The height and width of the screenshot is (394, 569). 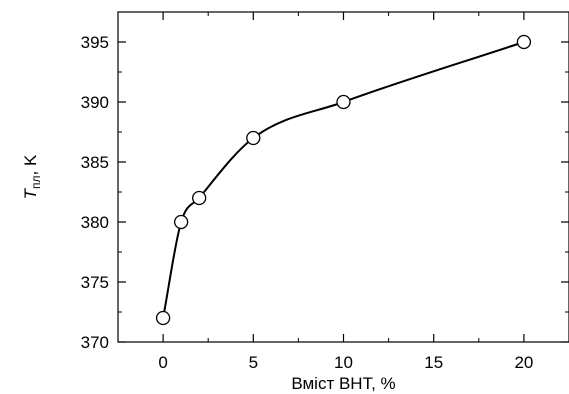 What do you see at coordinates (95, 42) in the screenshot?
I see `y-tick-label: 395` at bounding box center [95, 42].